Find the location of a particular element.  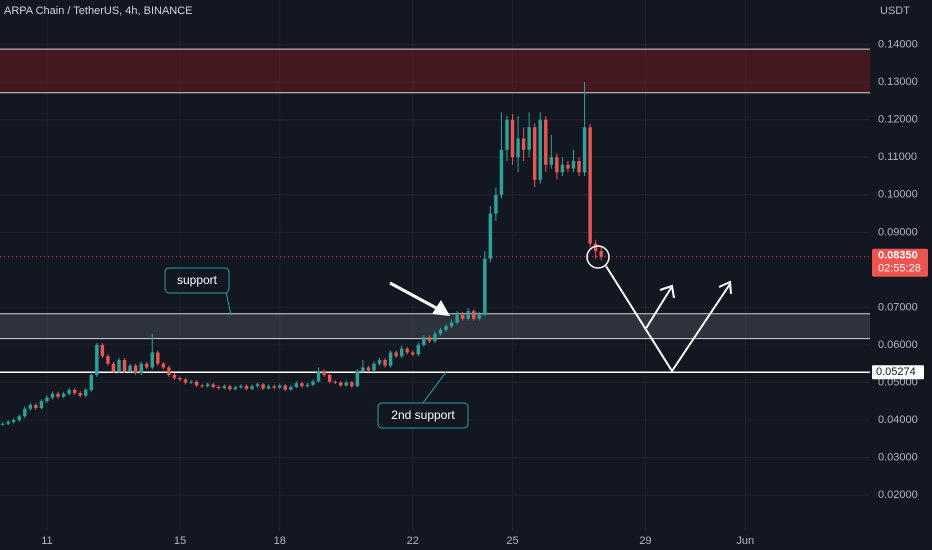

y-tick-label: 0.09000 is located at coordinates (898, 232).